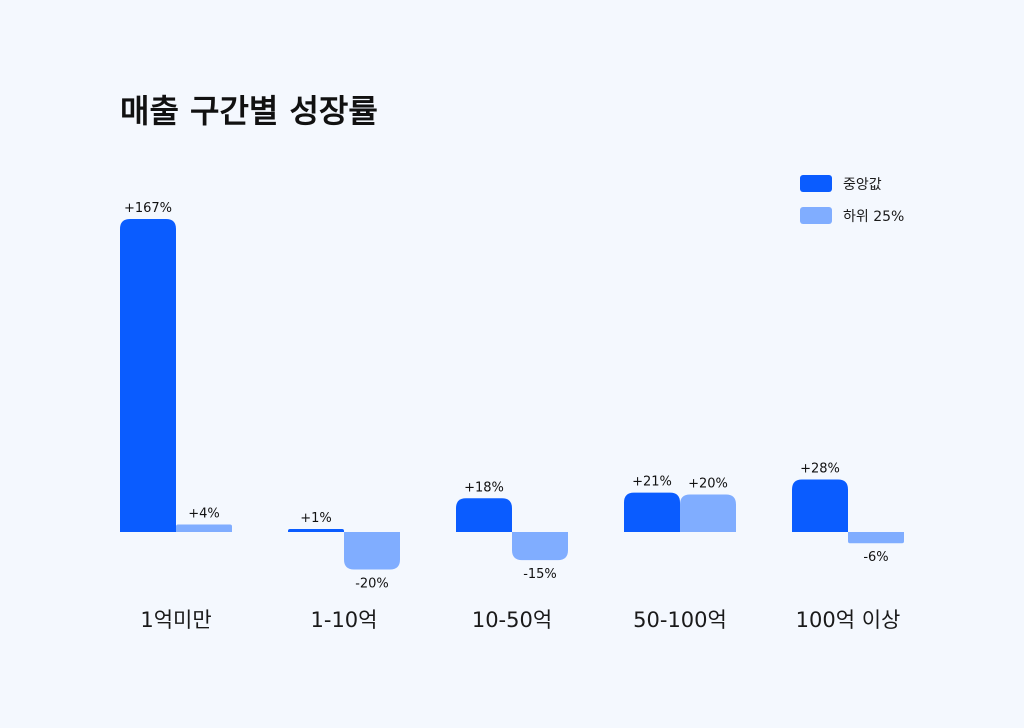  I want to click on chart-title: 매출 구간별 성장률, so click(249, 111).